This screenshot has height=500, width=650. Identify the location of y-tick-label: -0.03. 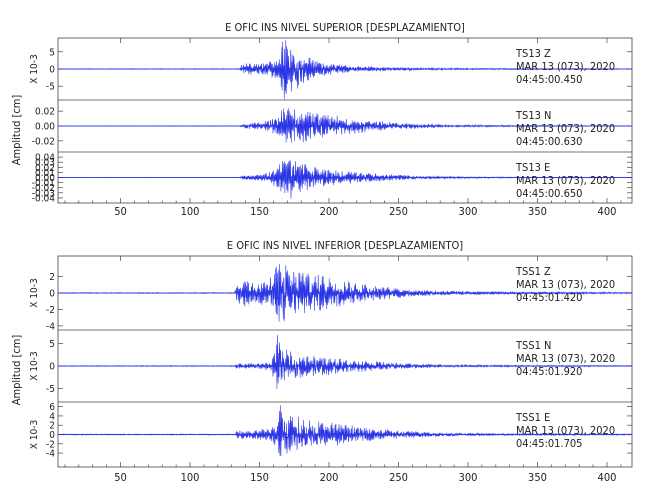
(43, 193).